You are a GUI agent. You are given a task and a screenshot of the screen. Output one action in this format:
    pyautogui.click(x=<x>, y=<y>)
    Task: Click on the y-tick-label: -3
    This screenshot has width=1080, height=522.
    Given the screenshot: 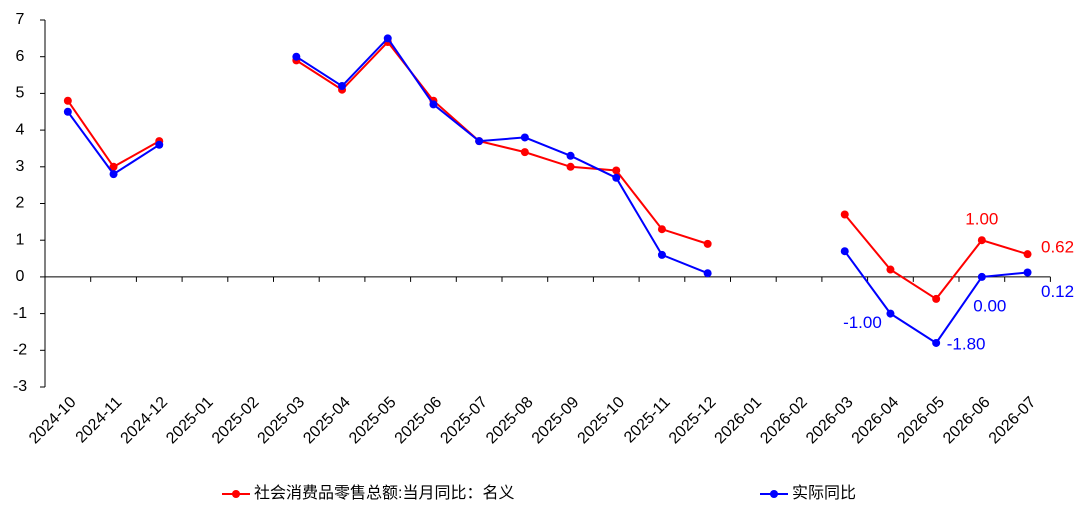 What is the action you would take?
    pyautogui.click(x=20, y=386)
    